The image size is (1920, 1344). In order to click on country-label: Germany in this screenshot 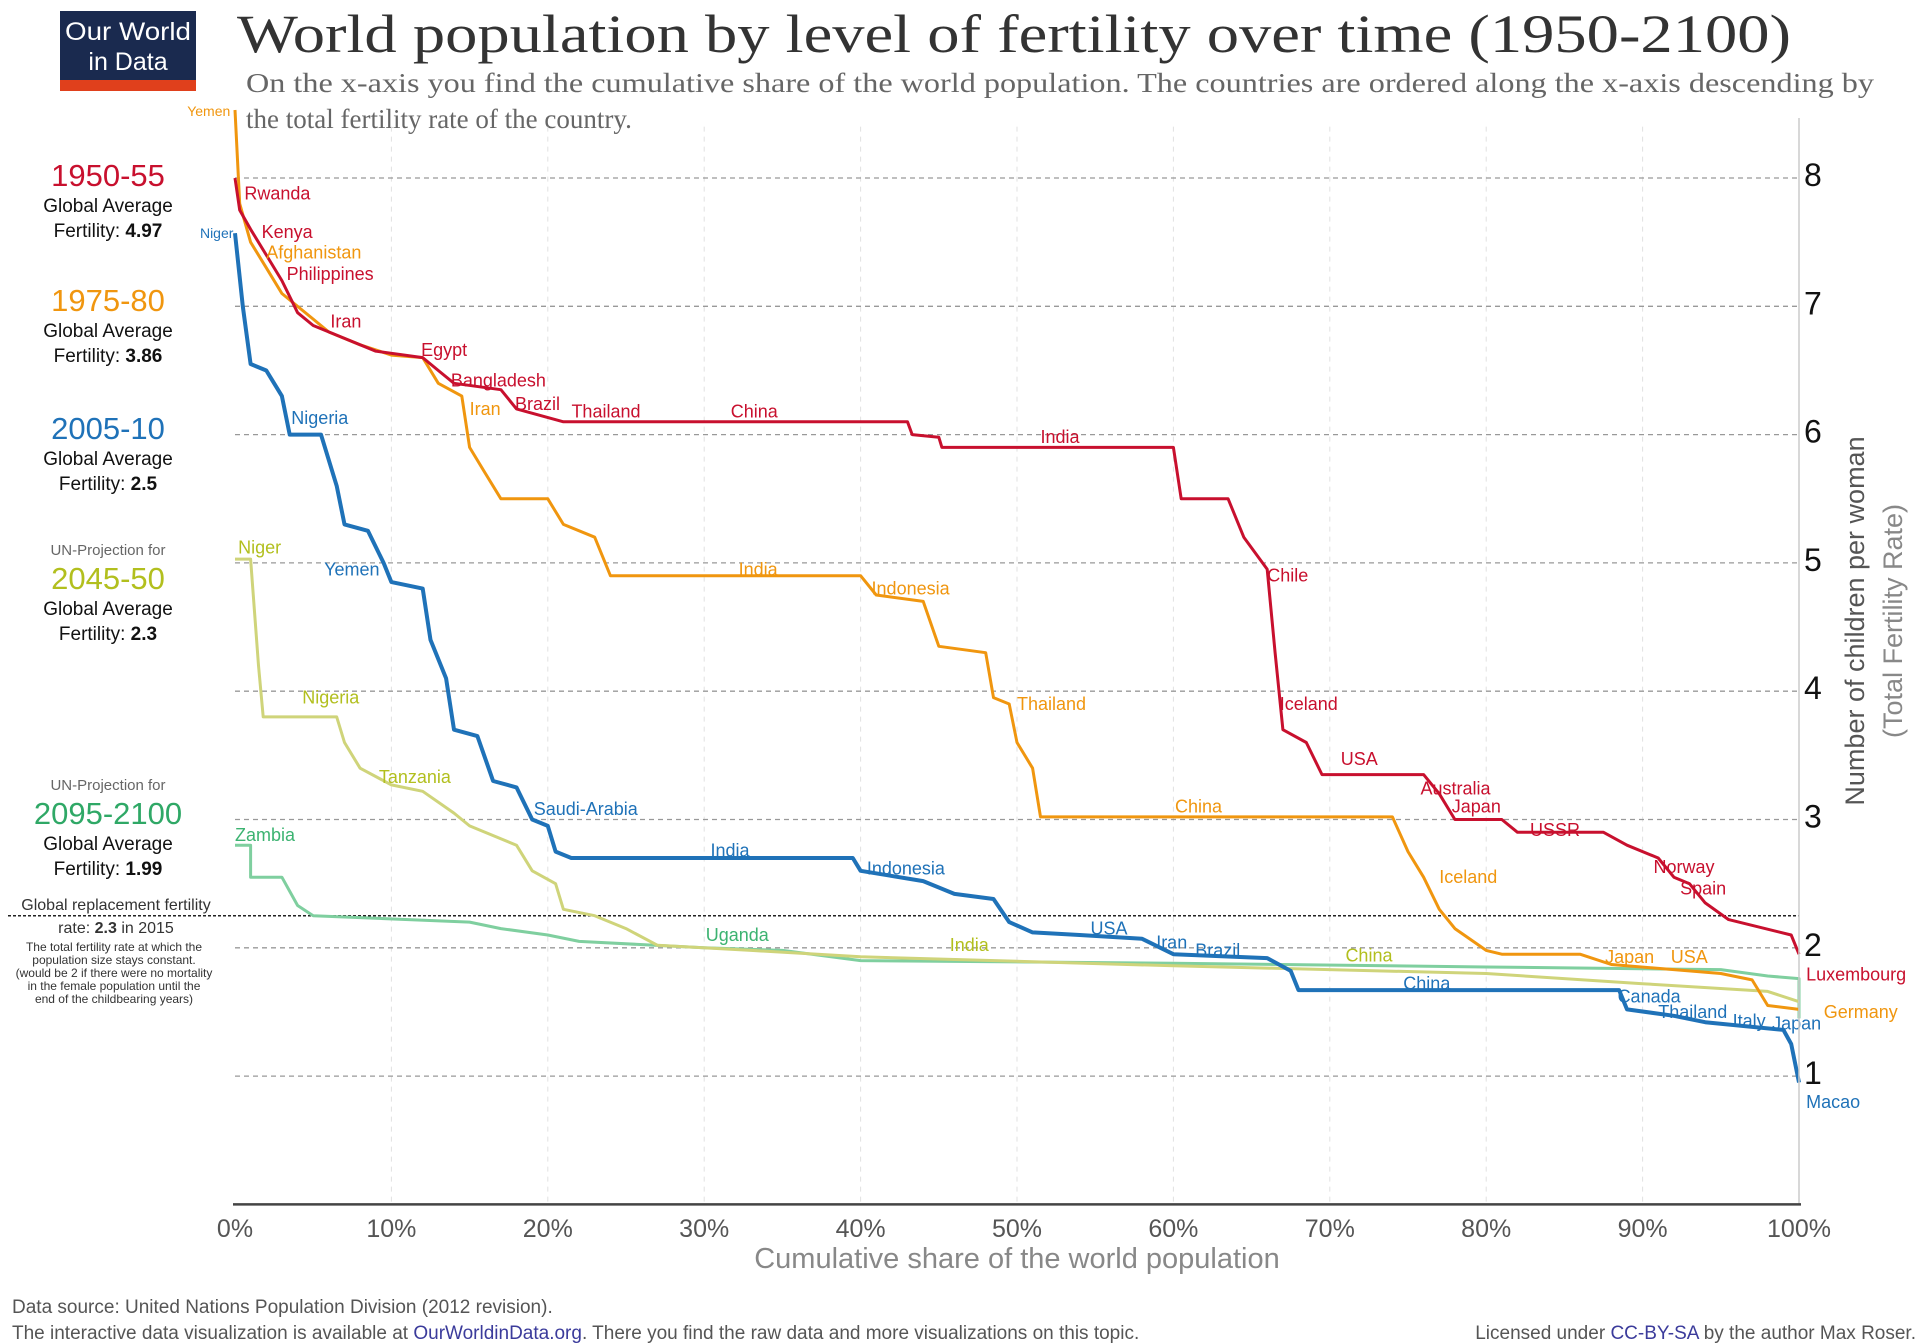, I will do `click(1861, 1012)`.